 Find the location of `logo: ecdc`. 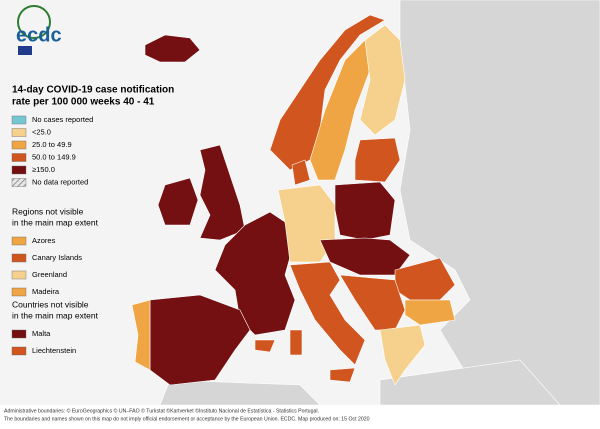

logo: ecdc is located at coordinates (39, 35).